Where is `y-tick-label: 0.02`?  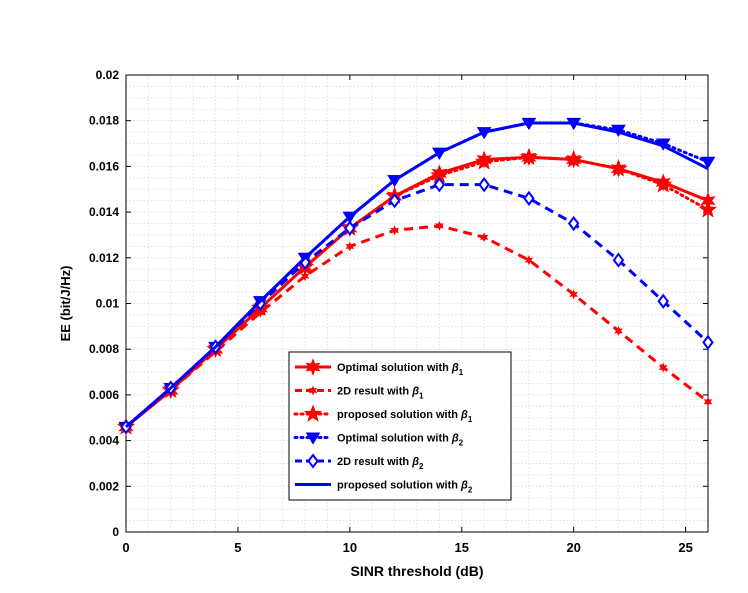 y-tick-label: 0.02 is located at coordinates (108, 75).